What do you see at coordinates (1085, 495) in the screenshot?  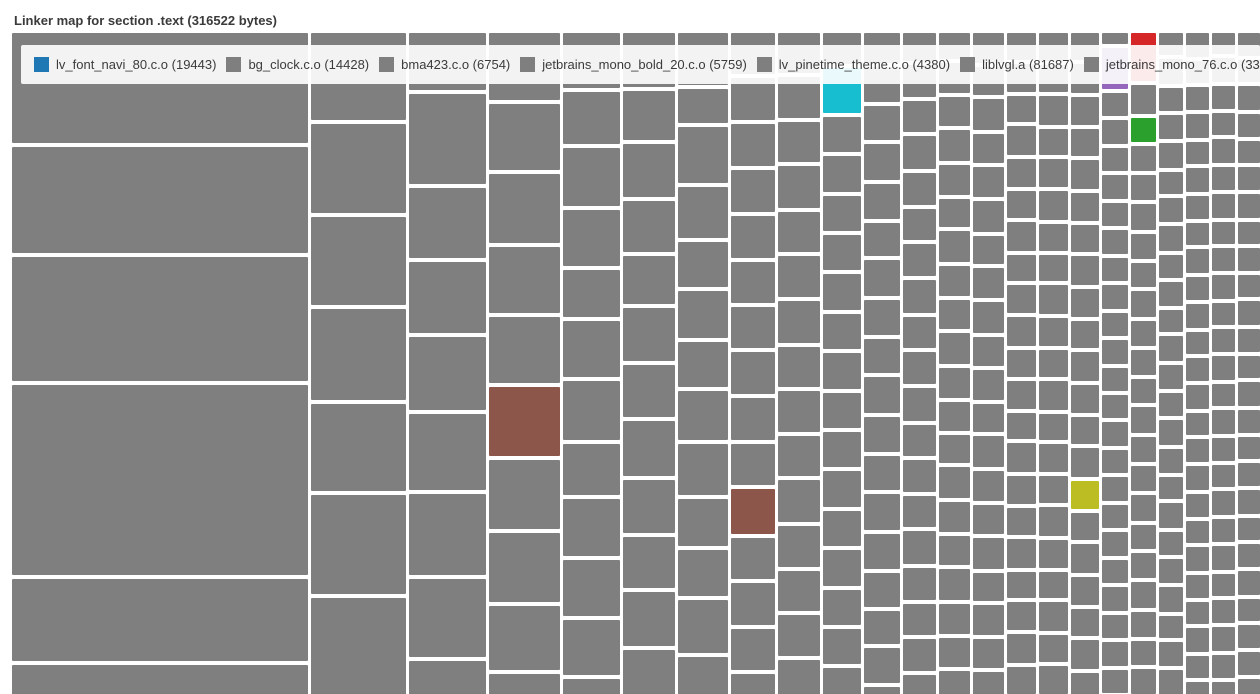 I see `treemap-block-olive` at bounding box center [1085, 495].